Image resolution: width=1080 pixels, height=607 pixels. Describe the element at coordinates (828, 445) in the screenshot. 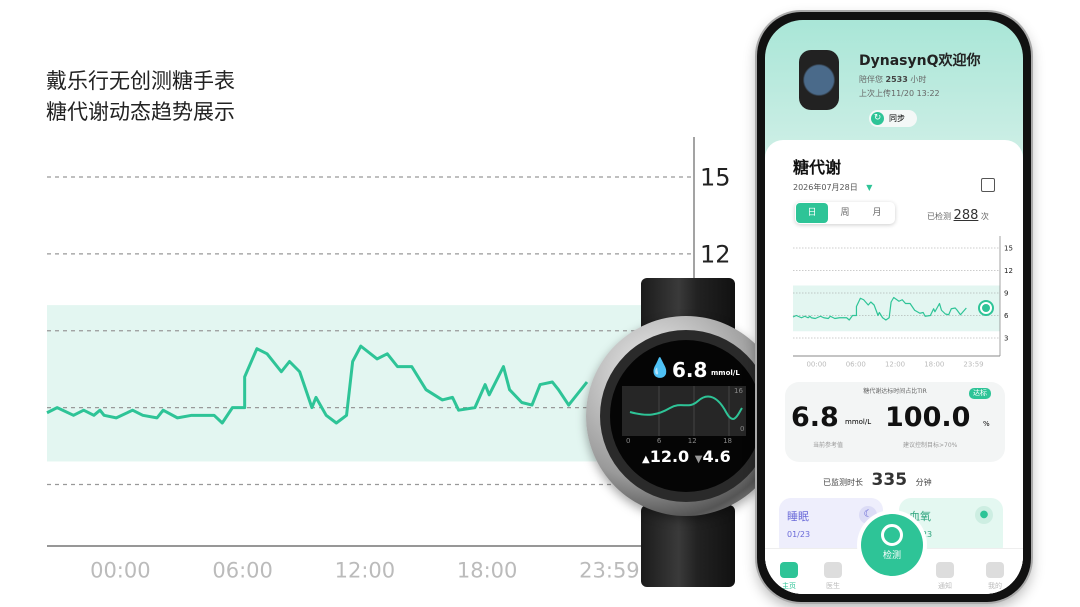

I see `current-label: 当前参考值` at that location.